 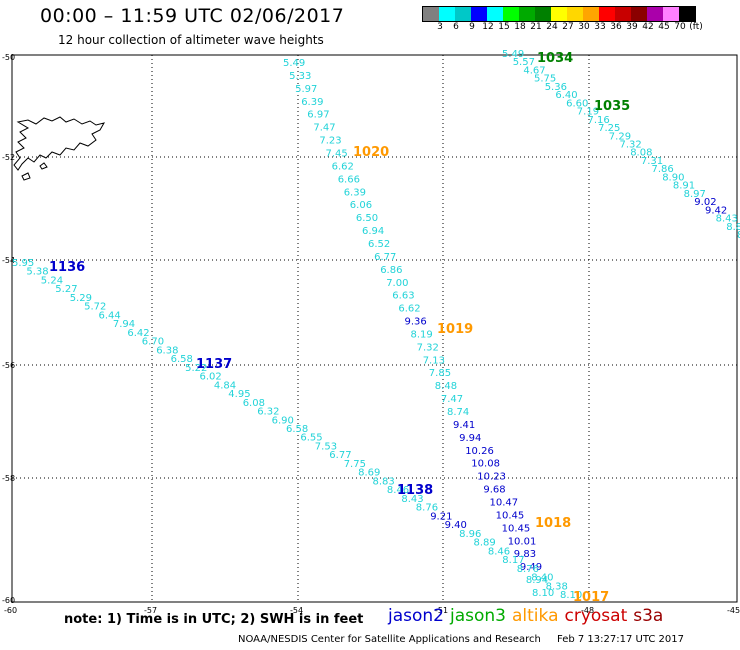 I want to click on swh-value: 8.90, so click(x=673, y=177).